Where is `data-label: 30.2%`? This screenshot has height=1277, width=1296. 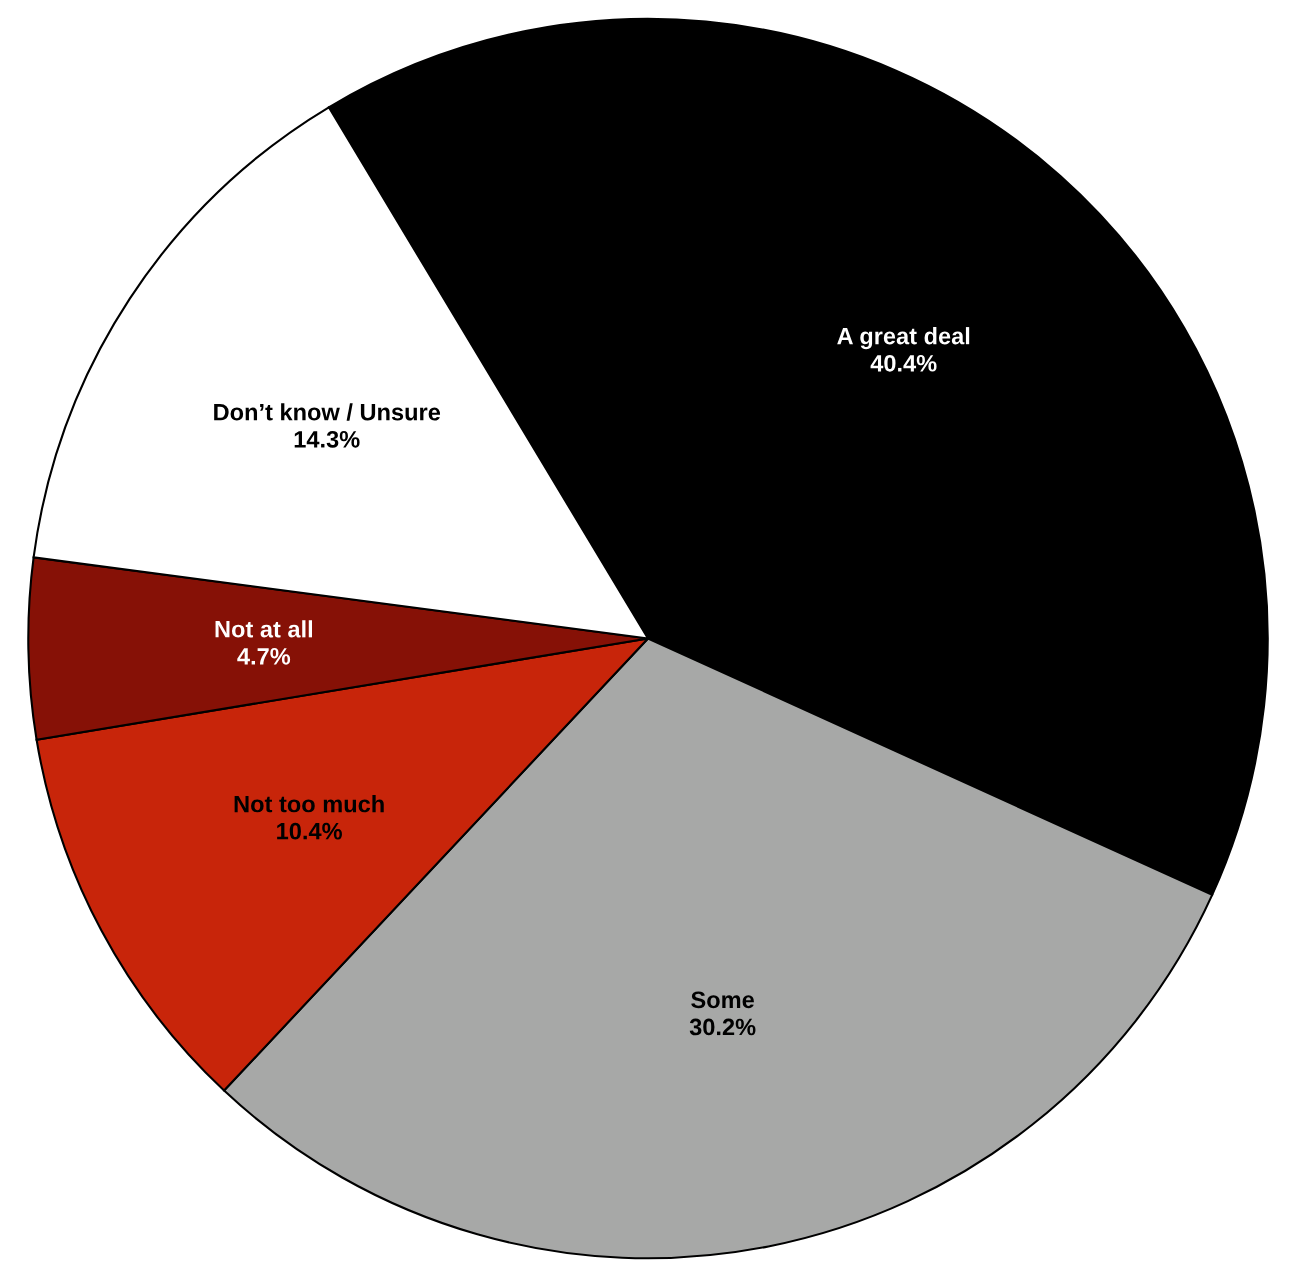
data-label: 30.2% is located at coordinates (722, 1027).